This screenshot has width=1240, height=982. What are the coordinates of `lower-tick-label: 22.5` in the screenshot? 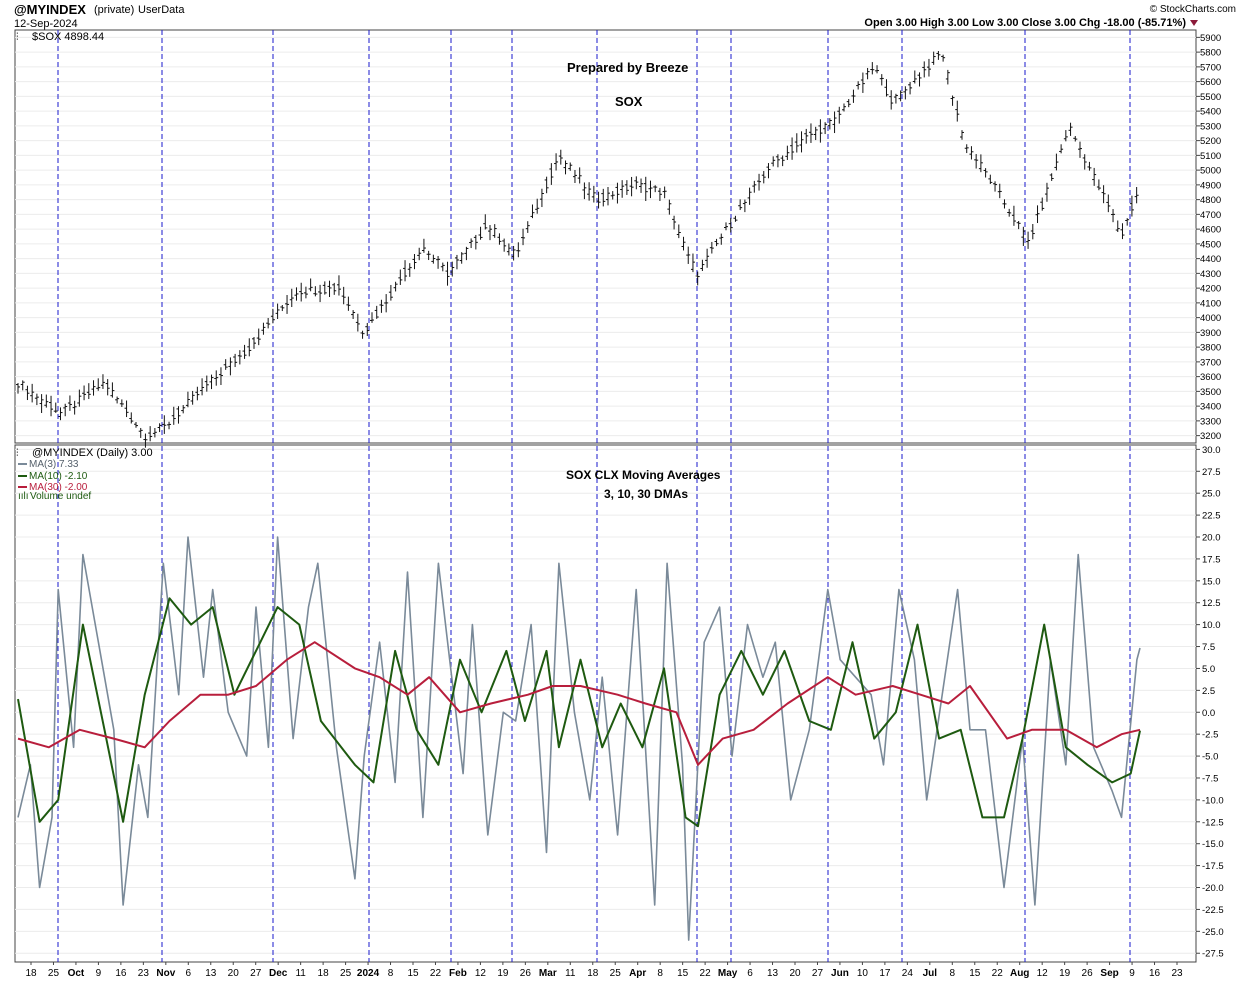 It's located at (1211, 516).